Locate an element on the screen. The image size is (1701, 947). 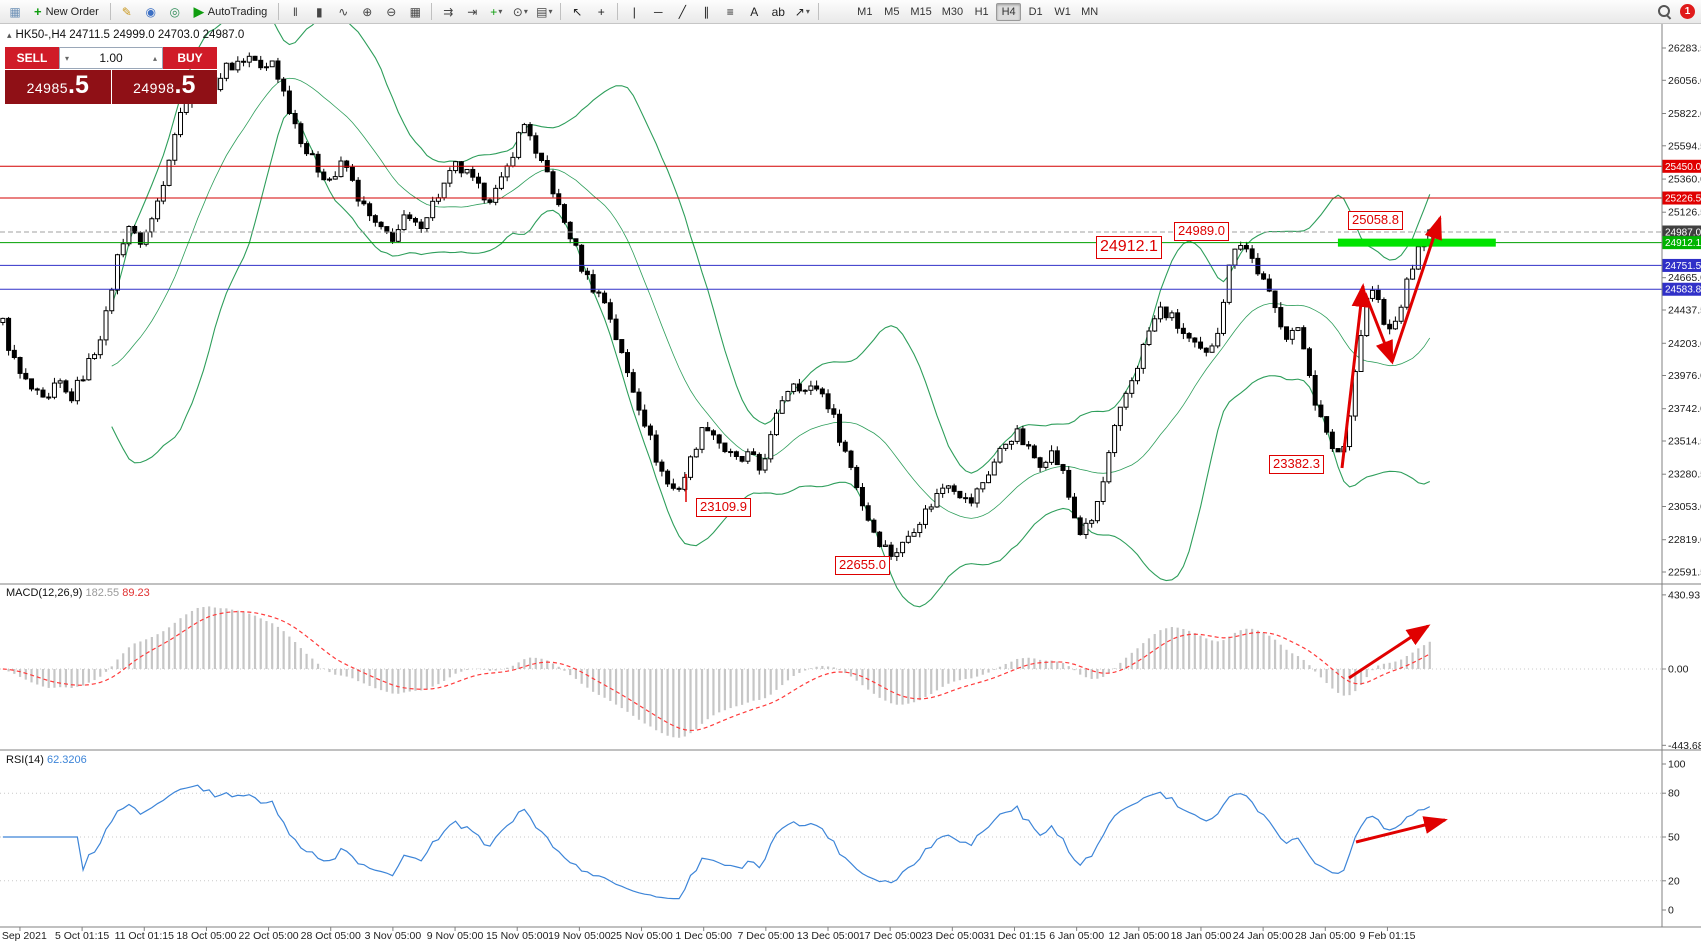
templates-icon: ▤ ▾ is located at coordinates (544, 12).